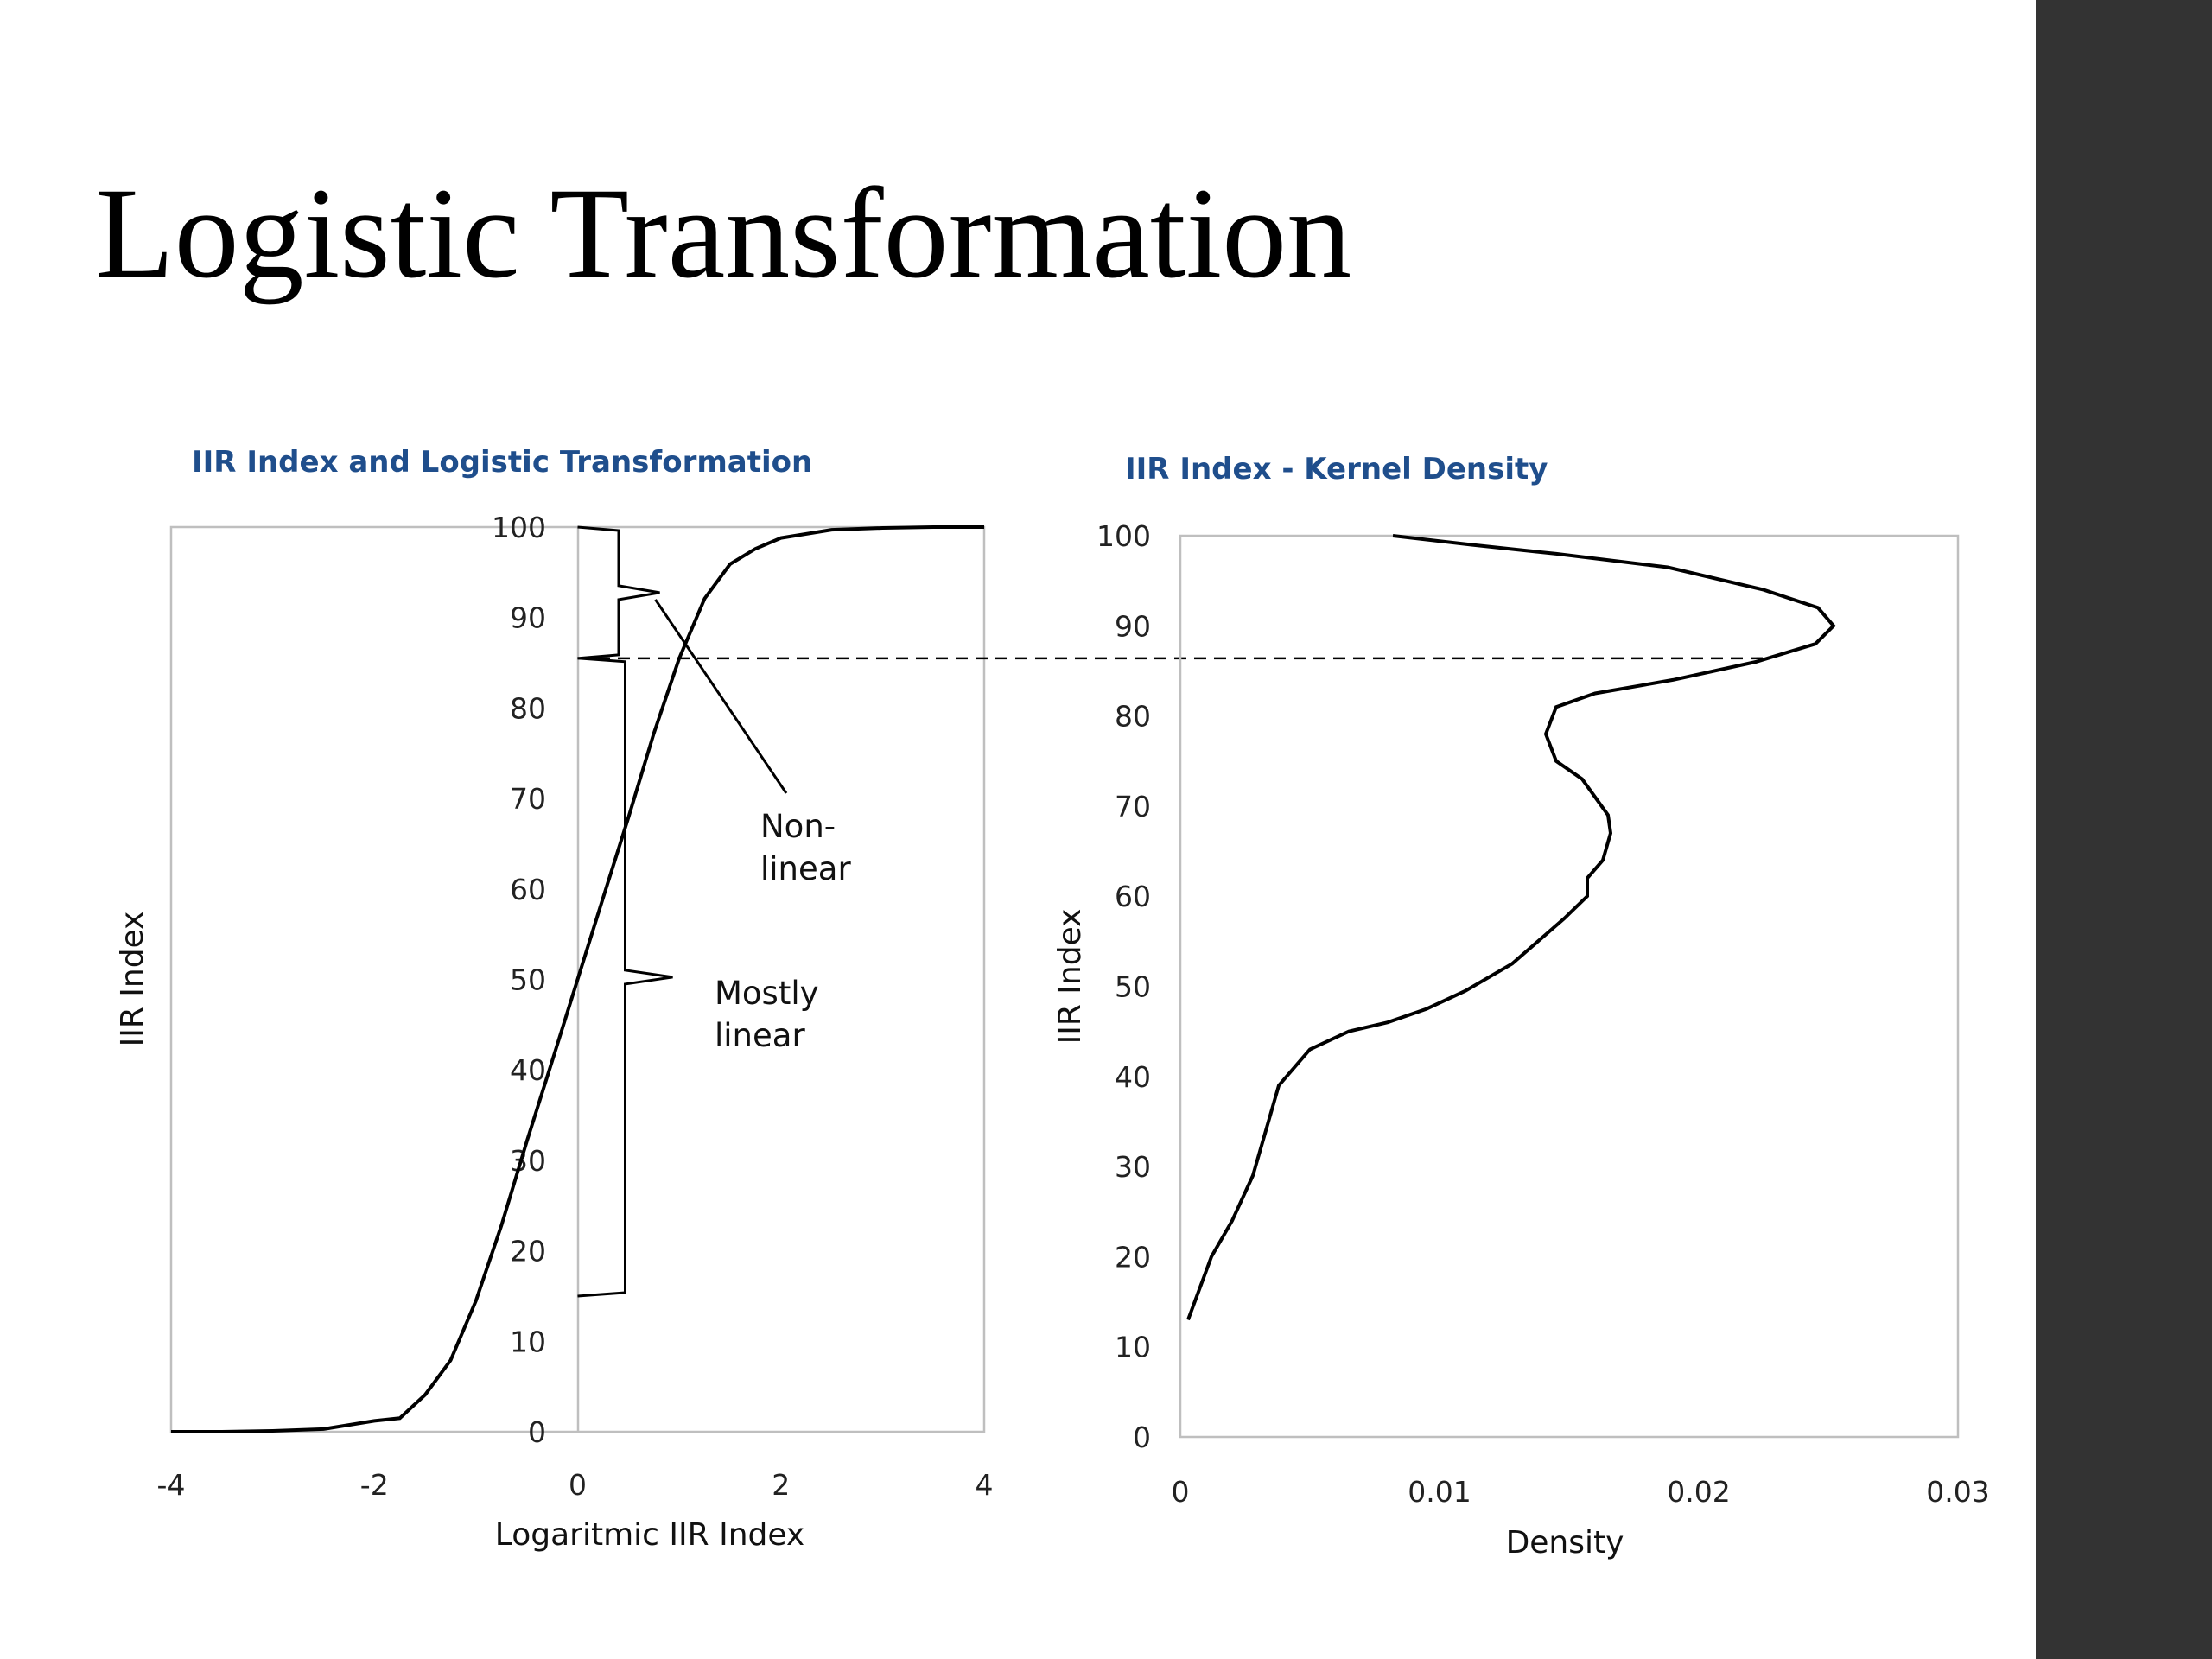 Image resolution: width=2212 pixels, height=1659 pixels. I want to click on density-y-axis-label: IIR Index, so click(1070, 977).